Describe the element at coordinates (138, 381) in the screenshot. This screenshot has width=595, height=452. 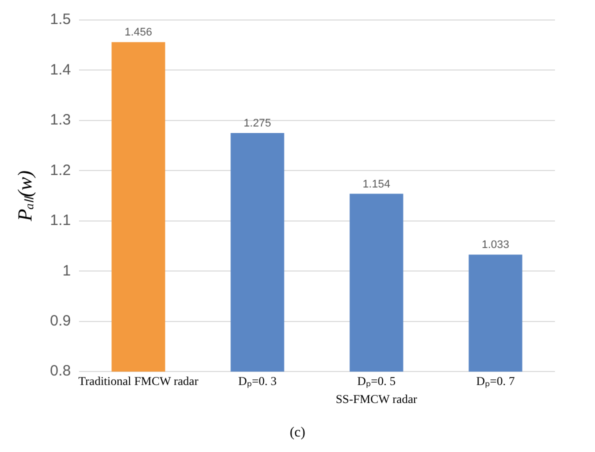
I see `x-tick-label: Traditional FMCW radar` at that location.